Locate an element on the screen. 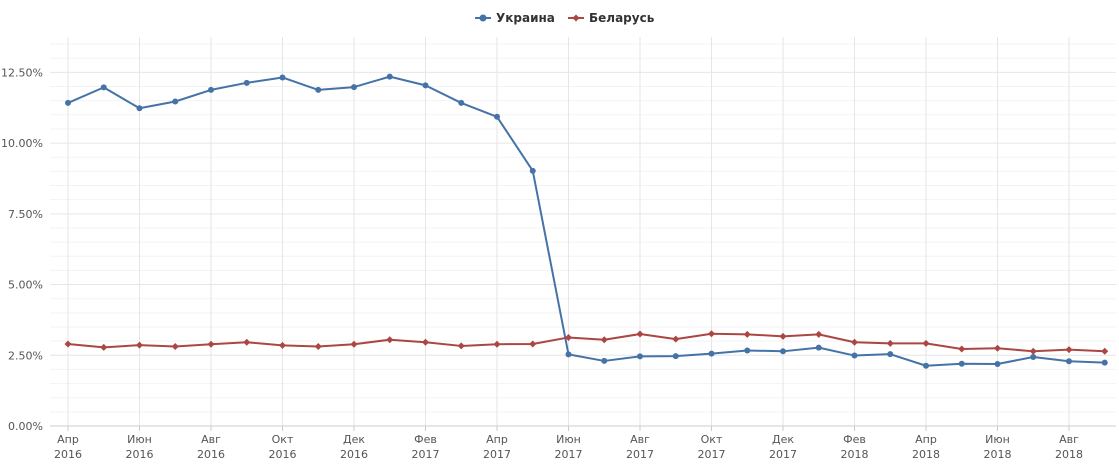  legend-item-belarus: Беларусь is located at coordinates (611, 18).